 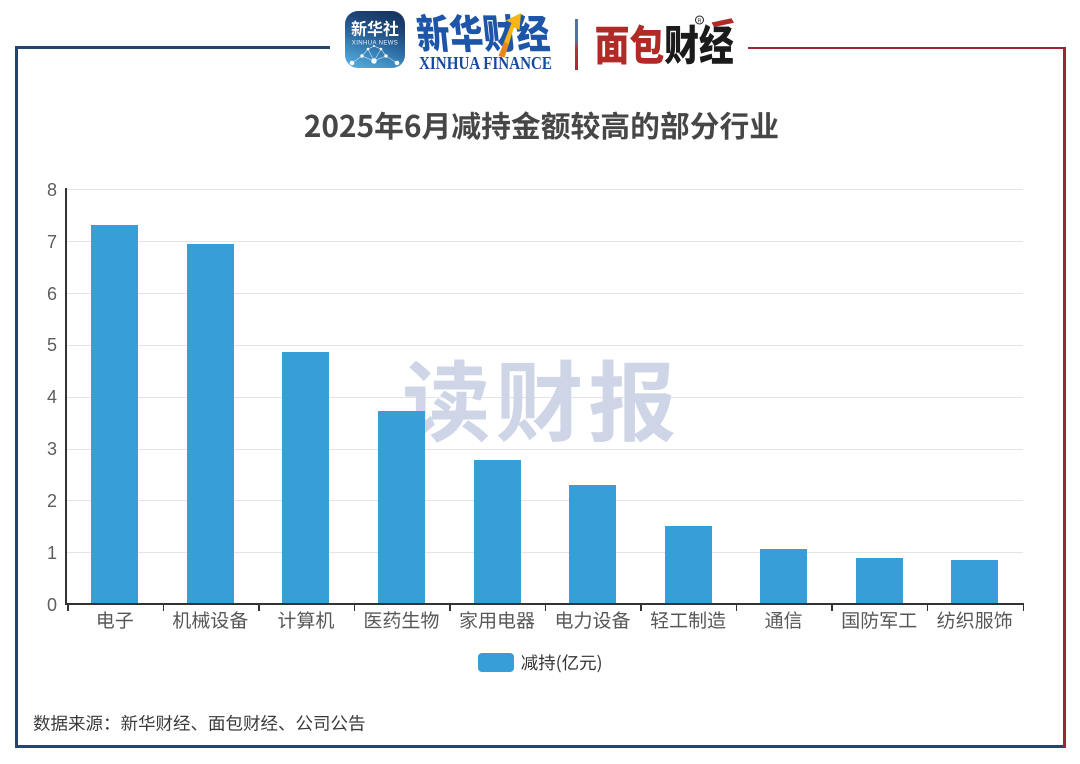 What do you see at coordinates (375, 44) in the screenshot?
I see `svg-text: XINHUA NEWS` at bounding box center [375, 44].